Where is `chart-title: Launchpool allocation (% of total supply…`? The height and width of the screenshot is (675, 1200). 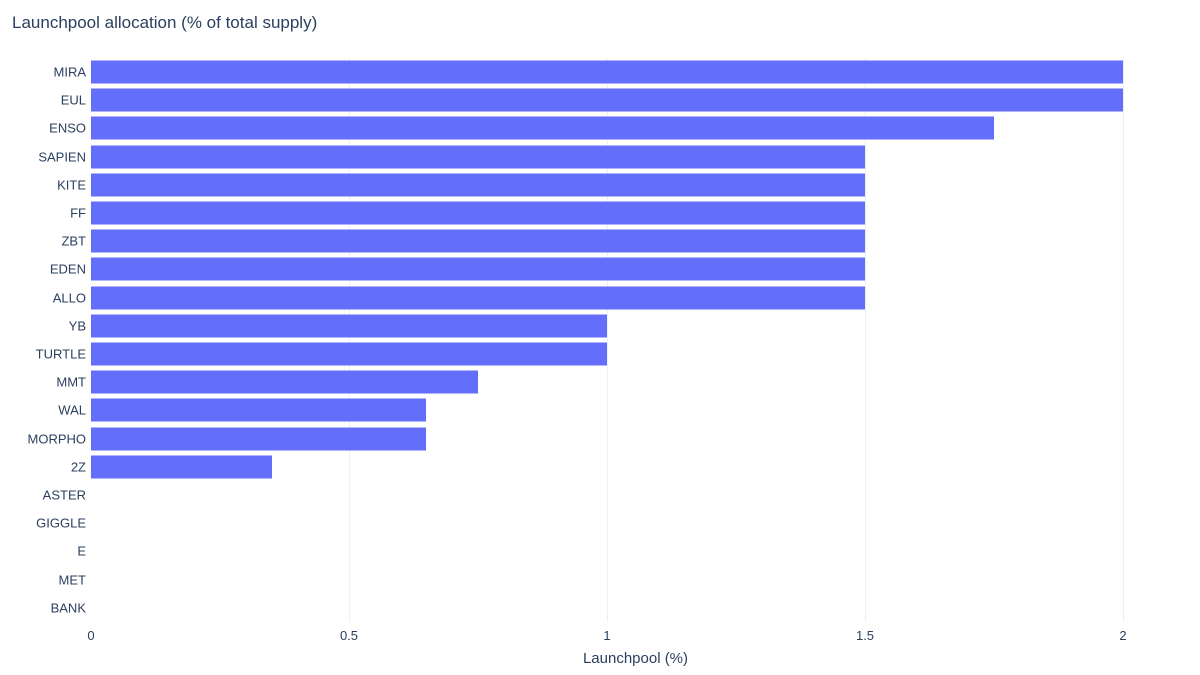
chart-title: Launchpool allocation (% of total supply… is located at coordinates (165, 22).